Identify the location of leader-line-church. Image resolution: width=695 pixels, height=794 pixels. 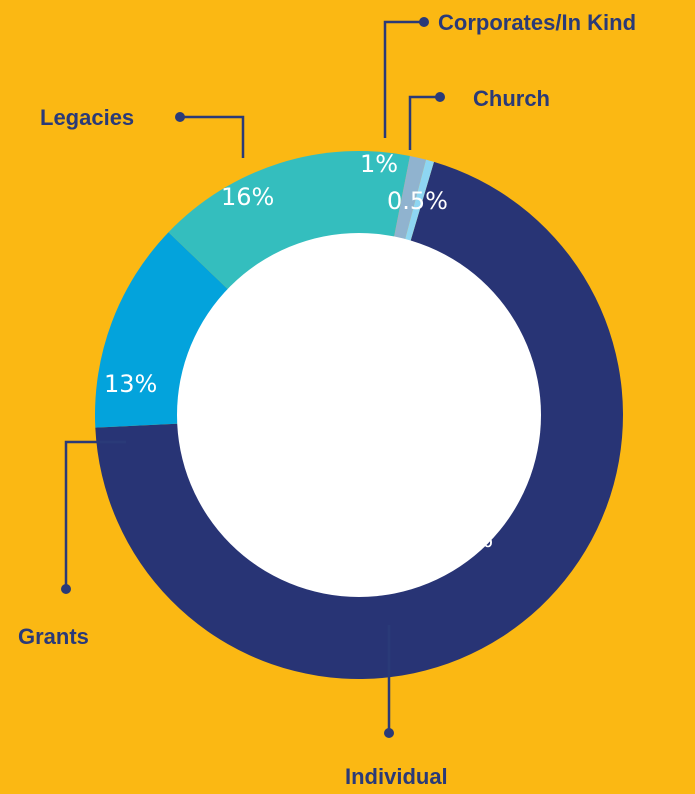
(423, 122).